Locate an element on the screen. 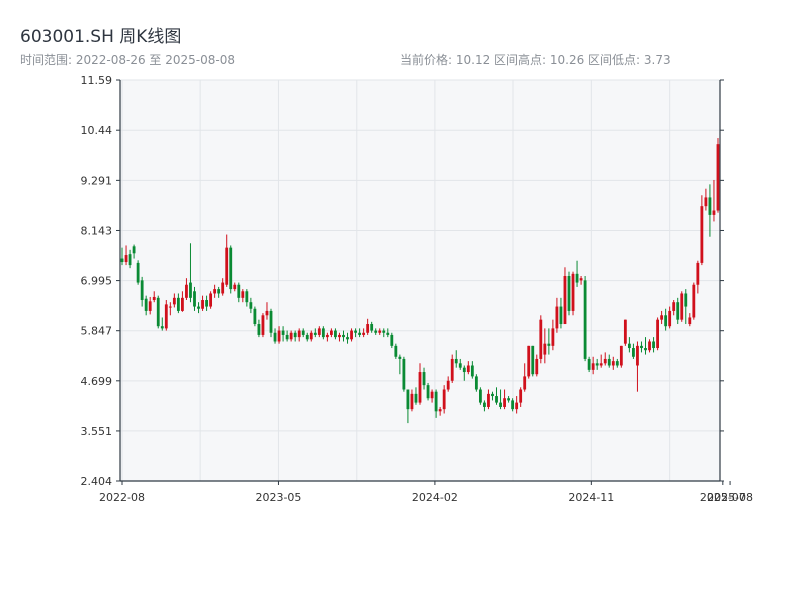  y-tick-label: 2.404 is located at coordinates (97, 481).